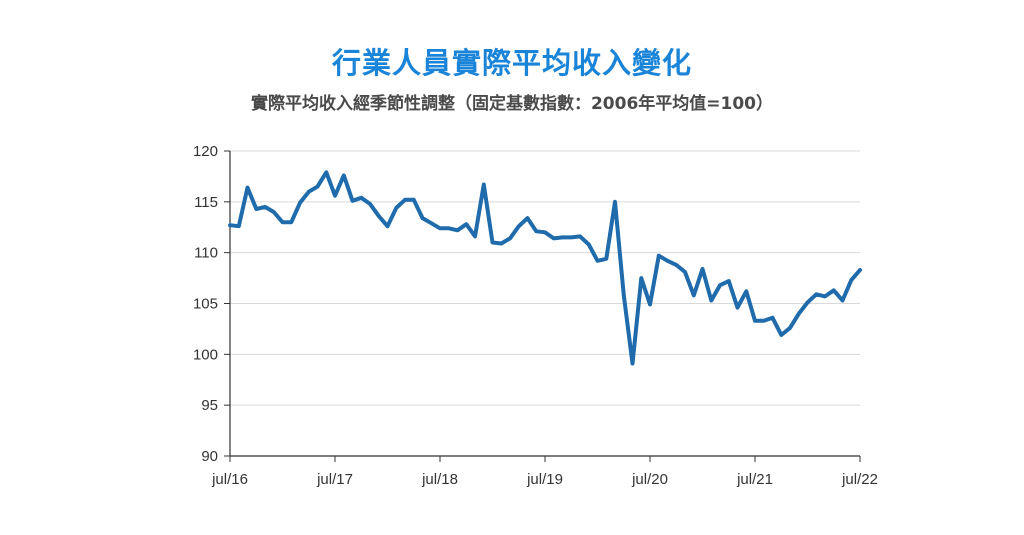 Image resolution: width=1024 pixels, height=535 pixels. Describe the element at coordinates (209, 405) in the screenshot. I see `y-tick-label: 95` at that location.